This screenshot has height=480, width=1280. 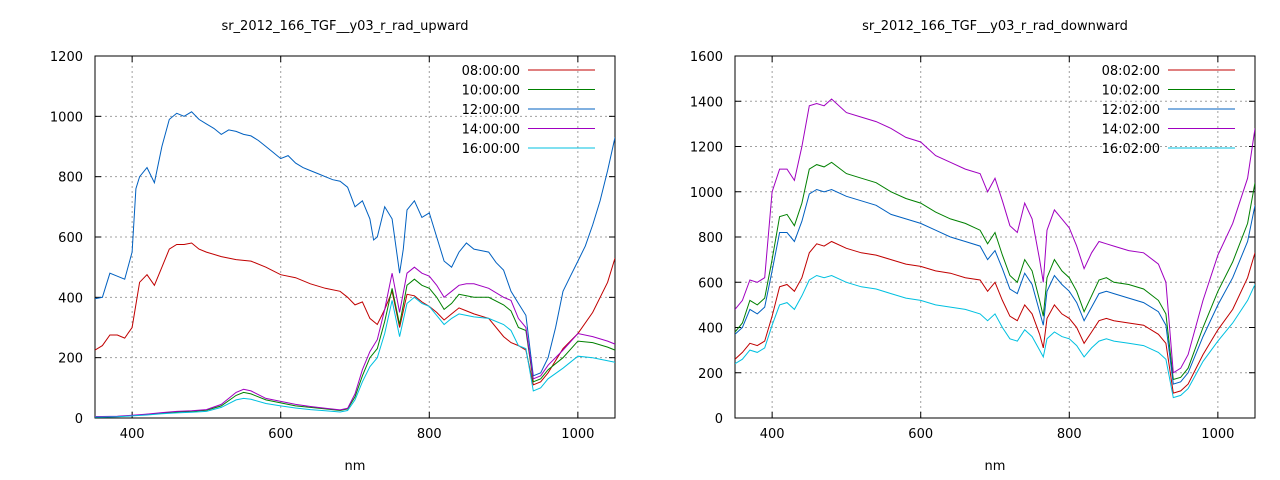 I want to click on legend-label: 10:00:00, so click(x=491, y=91).